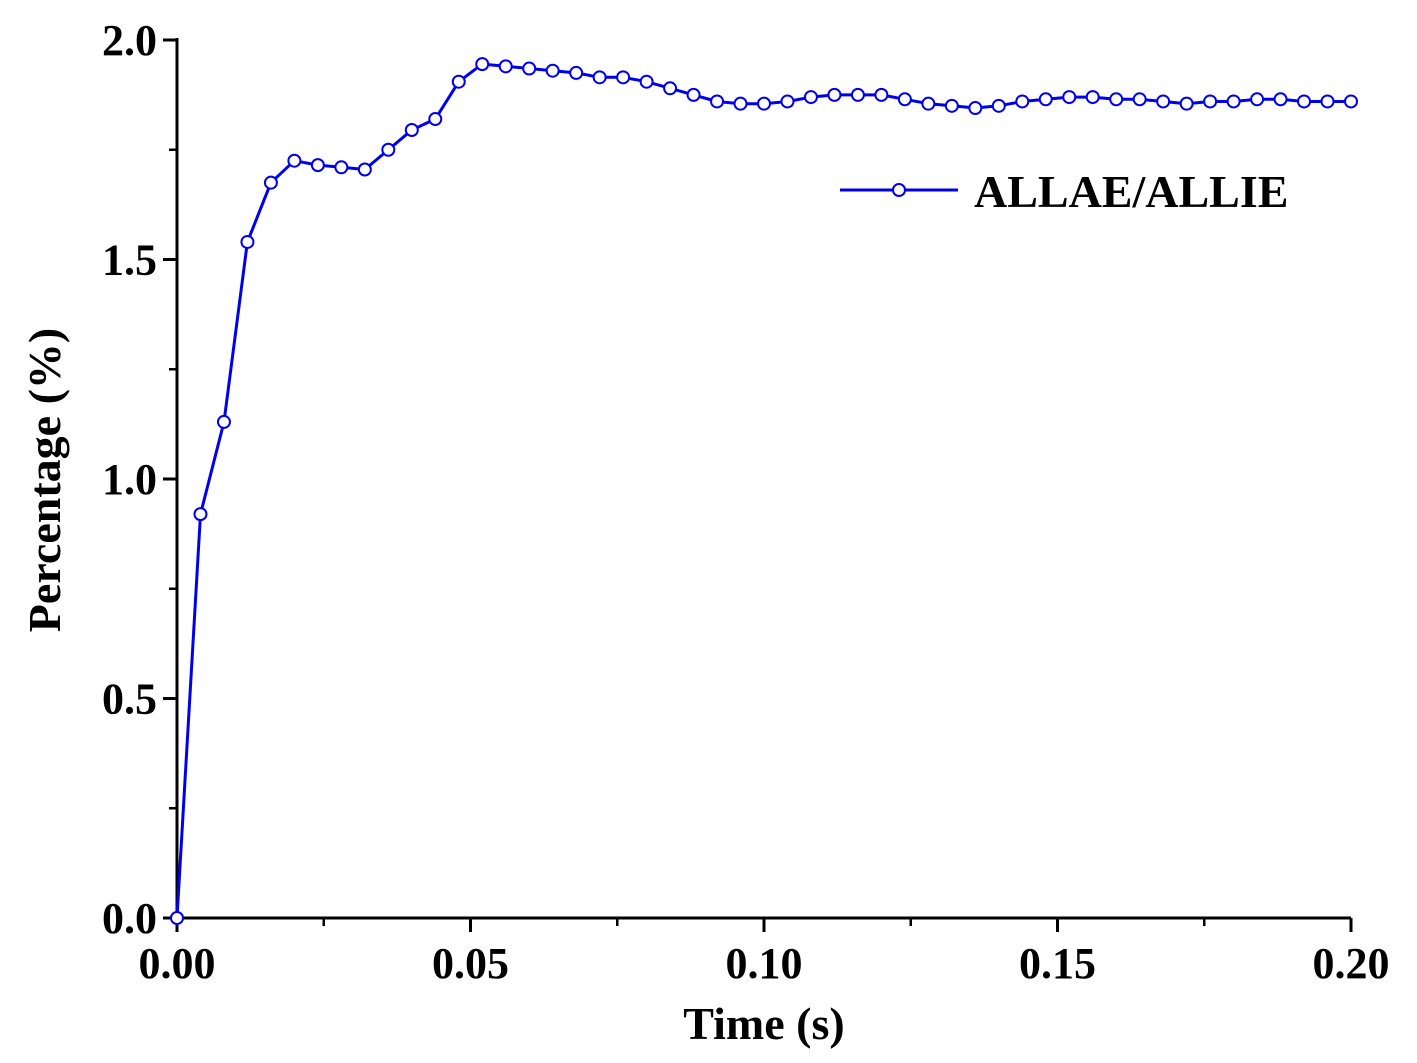 Image resolution: width=1417 pixels, height=1063 pixels. What do you see at coordinates (129, 40) in the screenshot?
I see `y-tick-label: 2.0` at bounding box center [129, 40].